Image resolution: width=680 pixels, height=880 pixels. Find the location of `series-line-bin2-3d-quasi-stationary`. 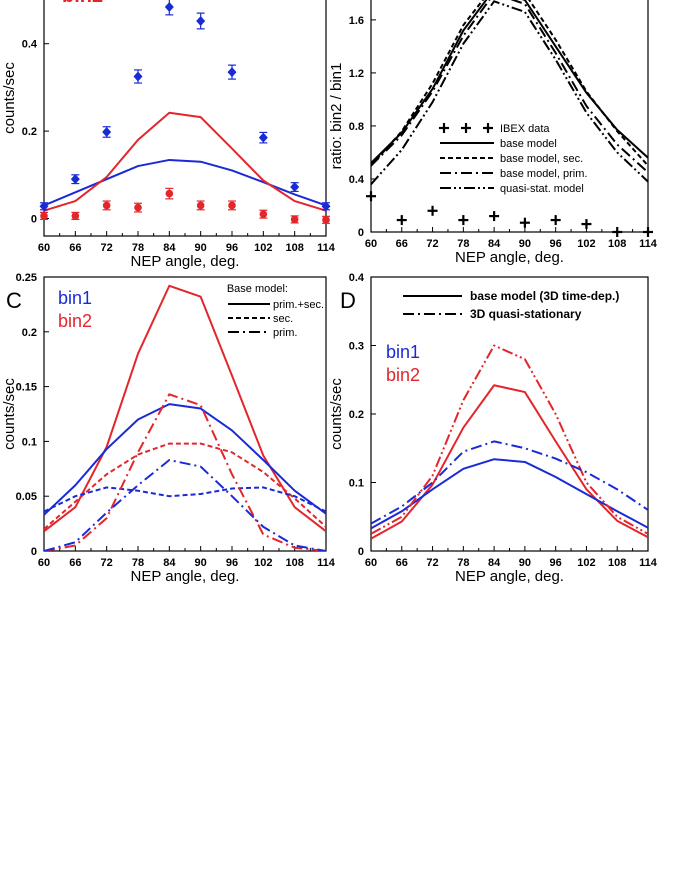

series-line-bin2-3d-quasi-stationary is located at coordinates (509, 439).